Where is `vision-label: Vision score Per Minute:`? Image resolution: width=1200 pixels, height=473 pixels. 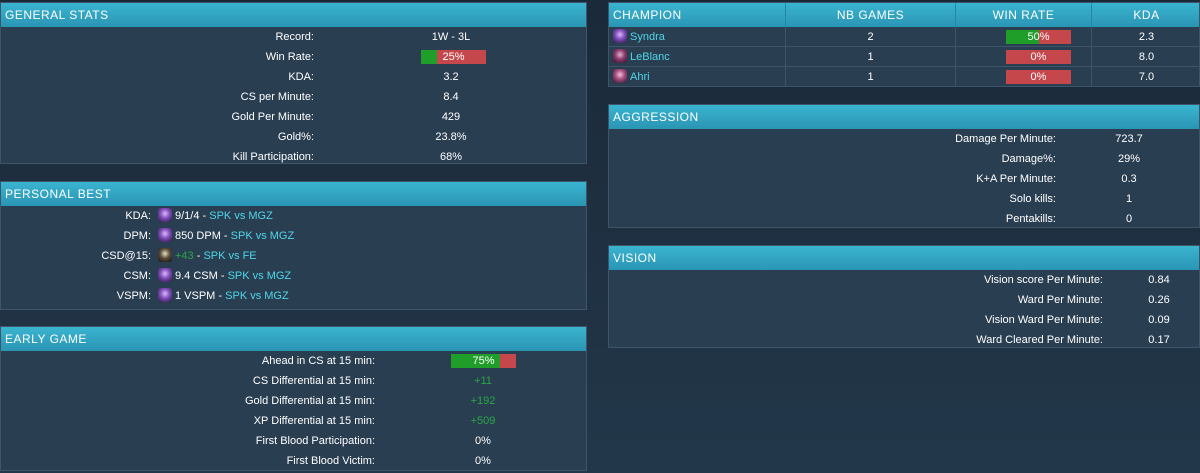 vision-label: Vision score Per Minute: is located at coordinates (1043, 280).